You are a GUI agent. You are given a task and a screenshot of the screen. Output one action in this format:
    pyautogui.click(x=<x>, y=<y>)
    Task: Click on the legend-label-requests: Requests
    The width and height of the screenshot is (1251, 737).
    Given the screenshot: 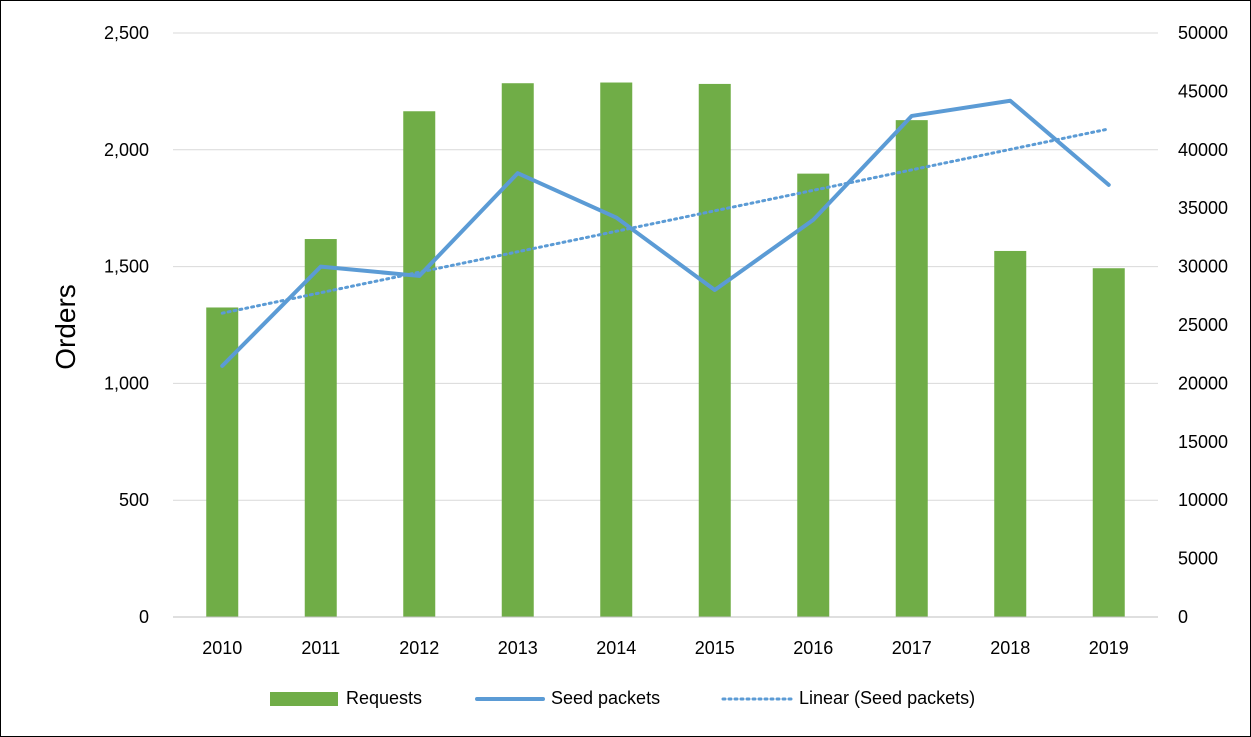 What is the action you would take?
    pyautogui.click(x=384, y=698)
    